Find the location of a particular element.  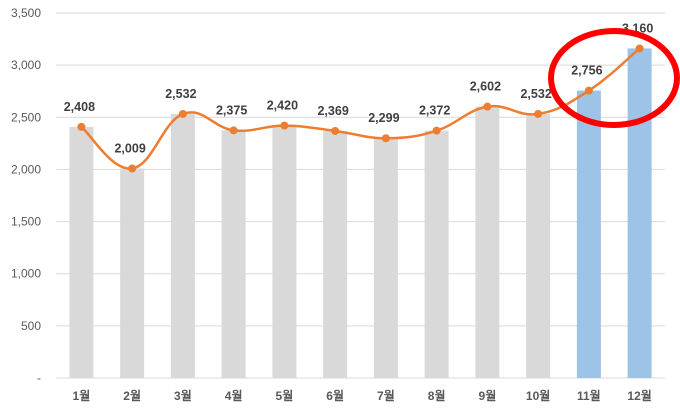

y-axis-ticks: - 500 1,000 1,500 2,000 2,500 3,000 3,500 is located at coordinates (26, 195).